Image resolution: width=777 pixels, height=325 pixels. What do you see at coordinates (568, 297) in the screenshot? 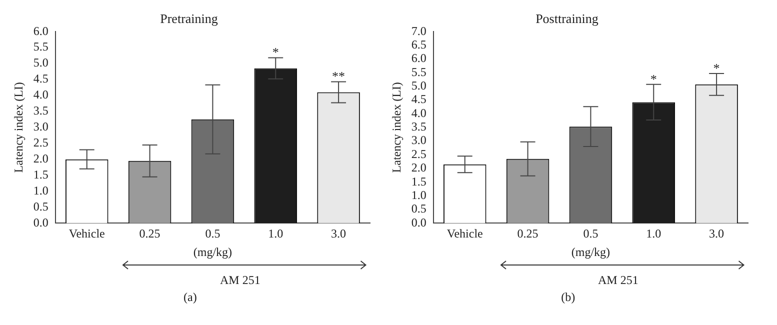
I see `text: (b)` at bounding box center [568, 297].